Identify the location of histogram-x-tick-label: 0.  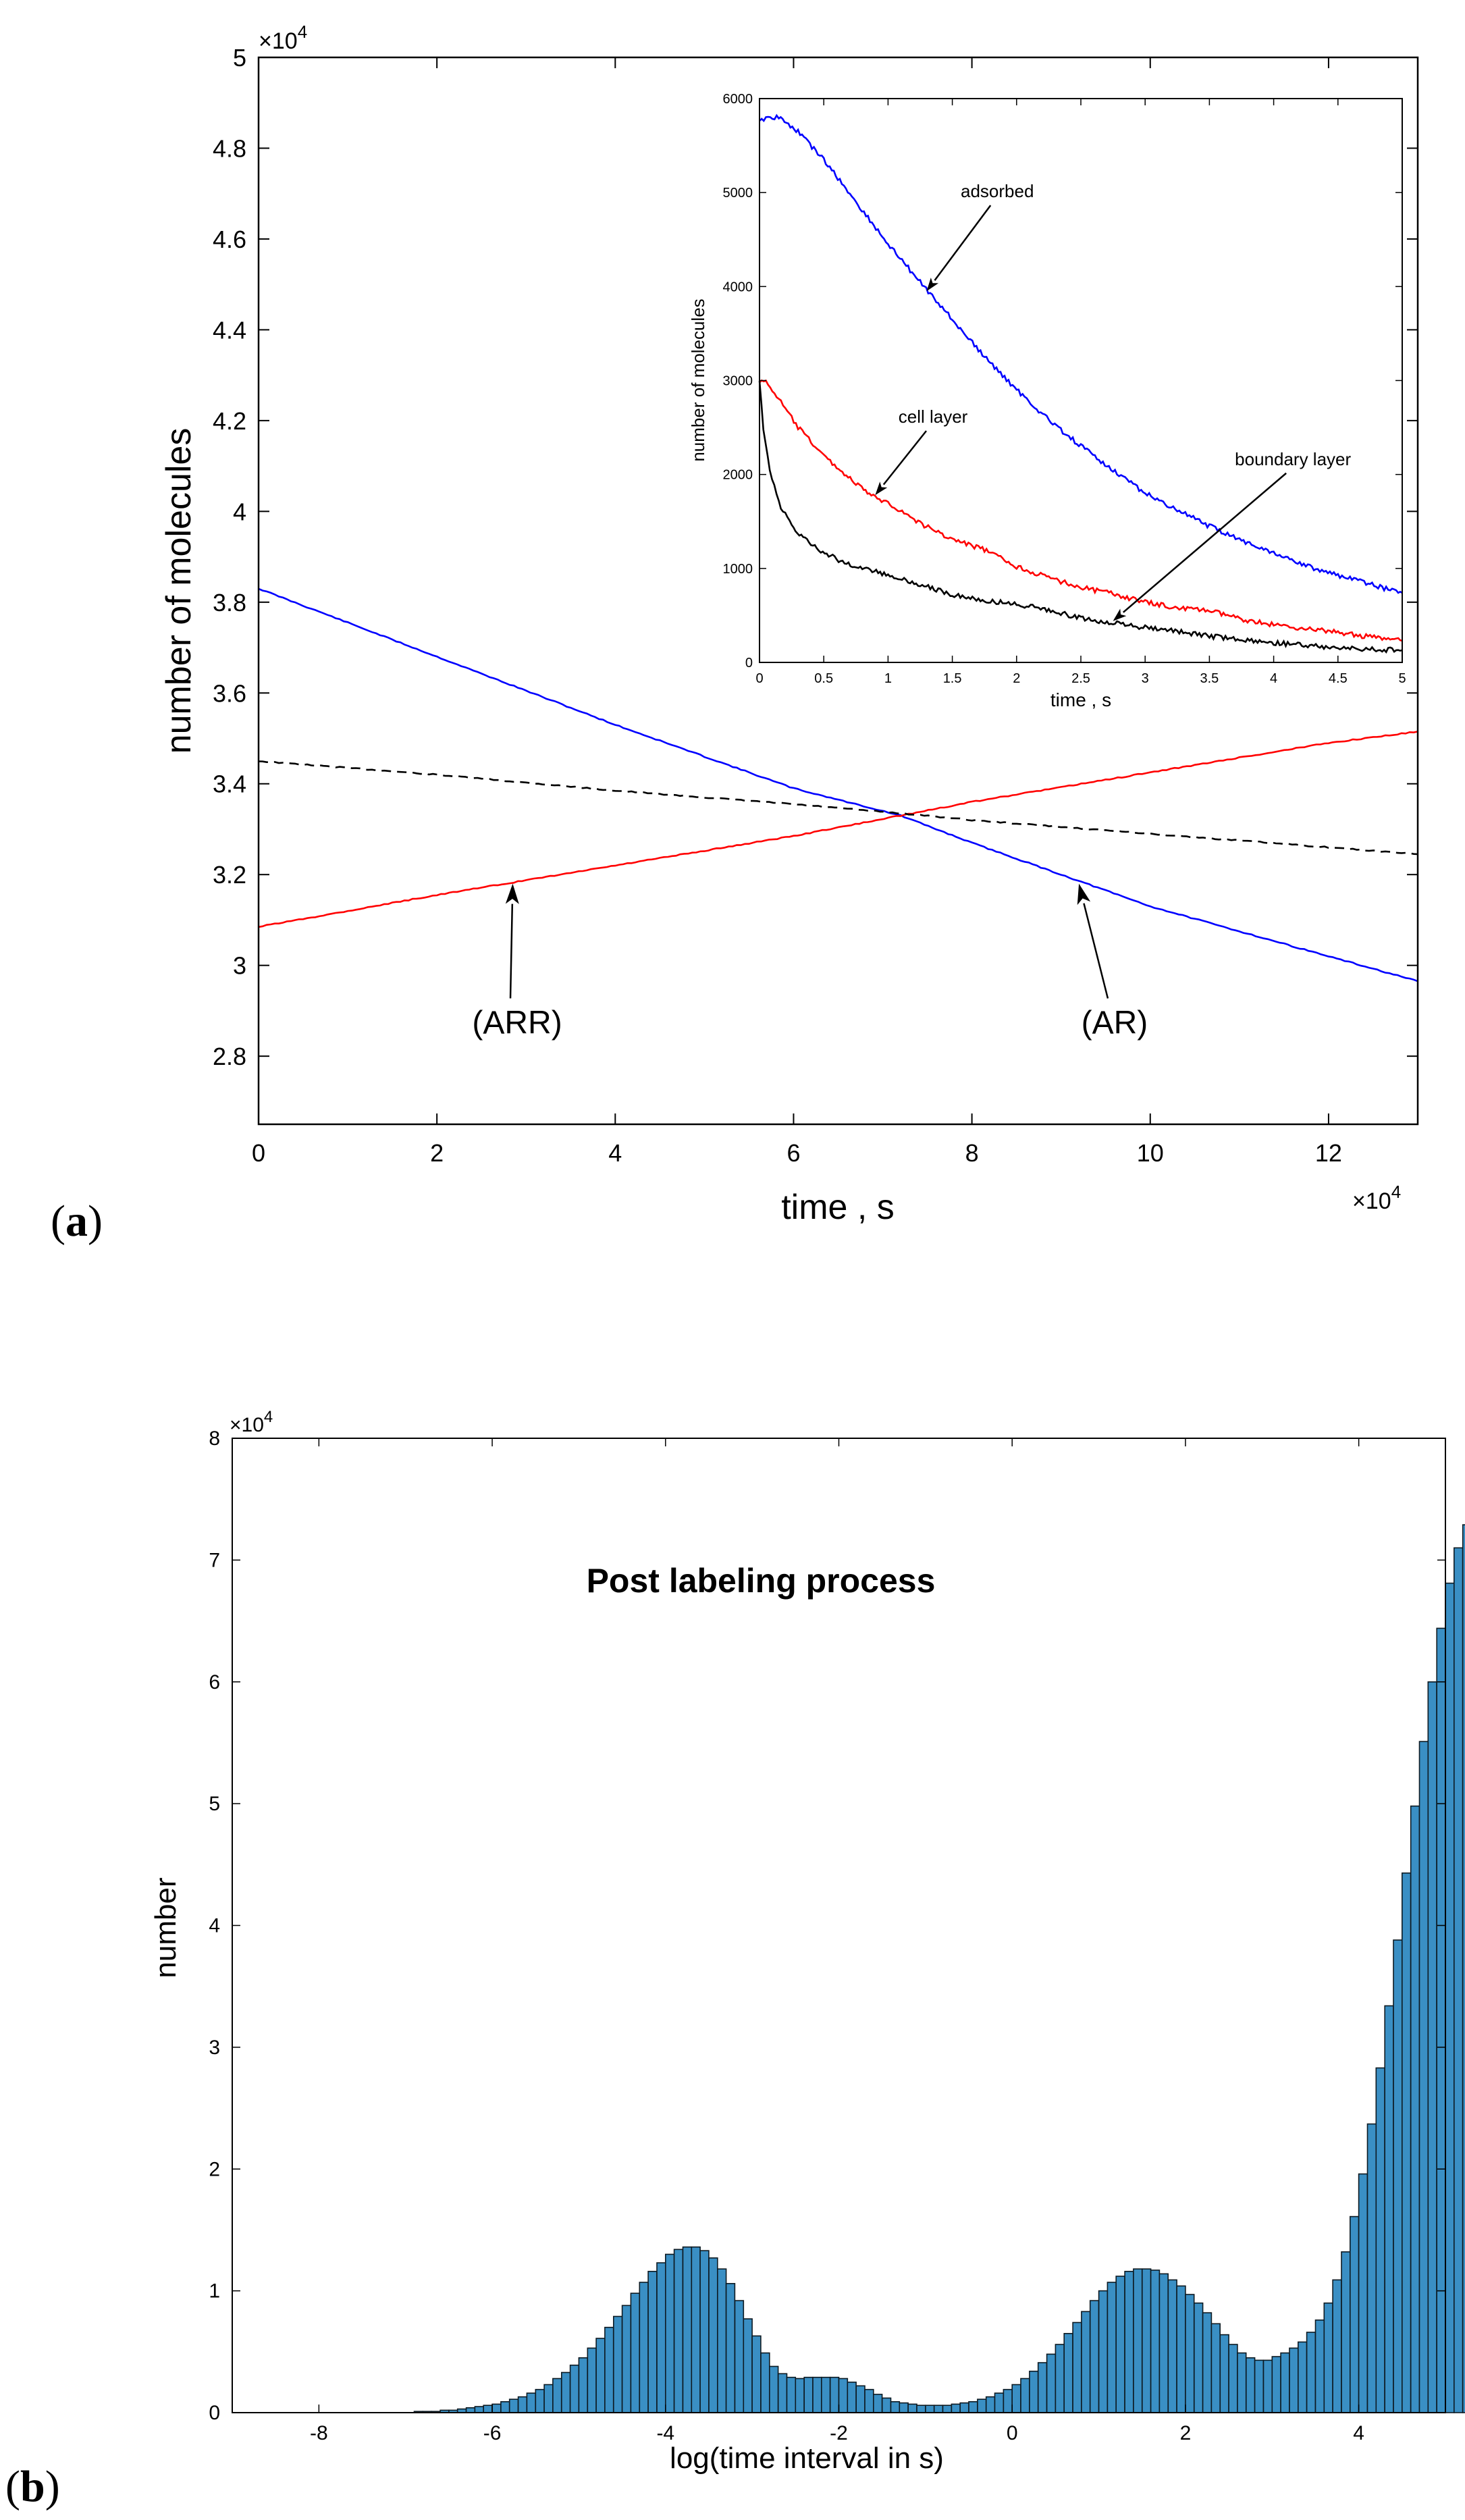
(1013, 2433).